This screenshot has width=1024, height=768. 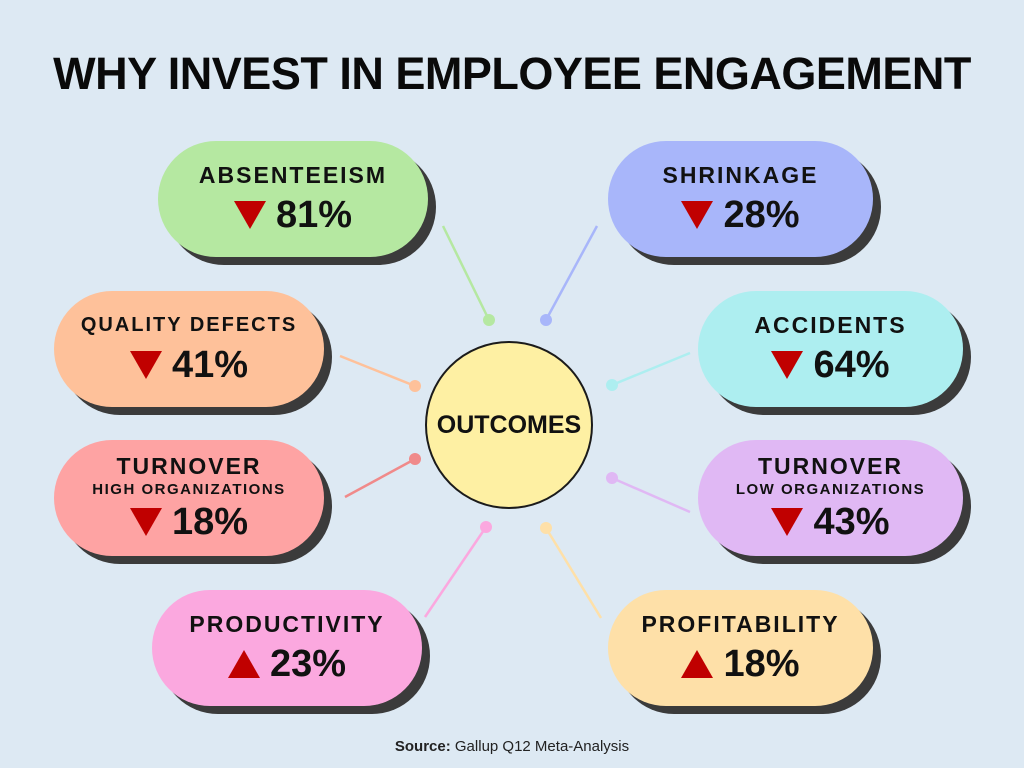 I want to click on source-note: Source: Gallup Q12 Meta-Analysis, so click(x=512, y=746).